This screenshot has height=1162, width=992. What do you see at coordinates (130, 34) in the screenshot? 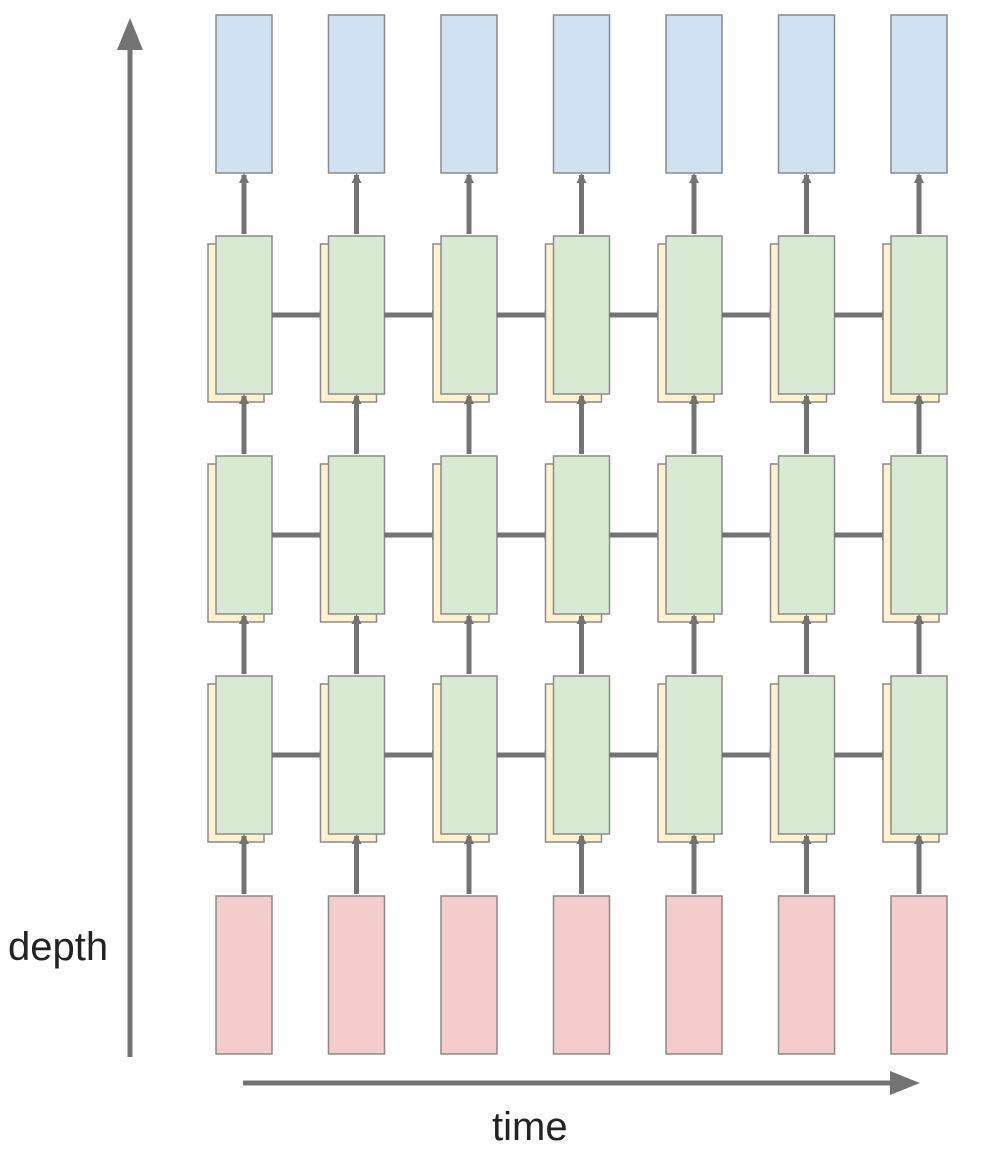
I see `depth-axis-arrowhead` at bounding box center [130, 34].